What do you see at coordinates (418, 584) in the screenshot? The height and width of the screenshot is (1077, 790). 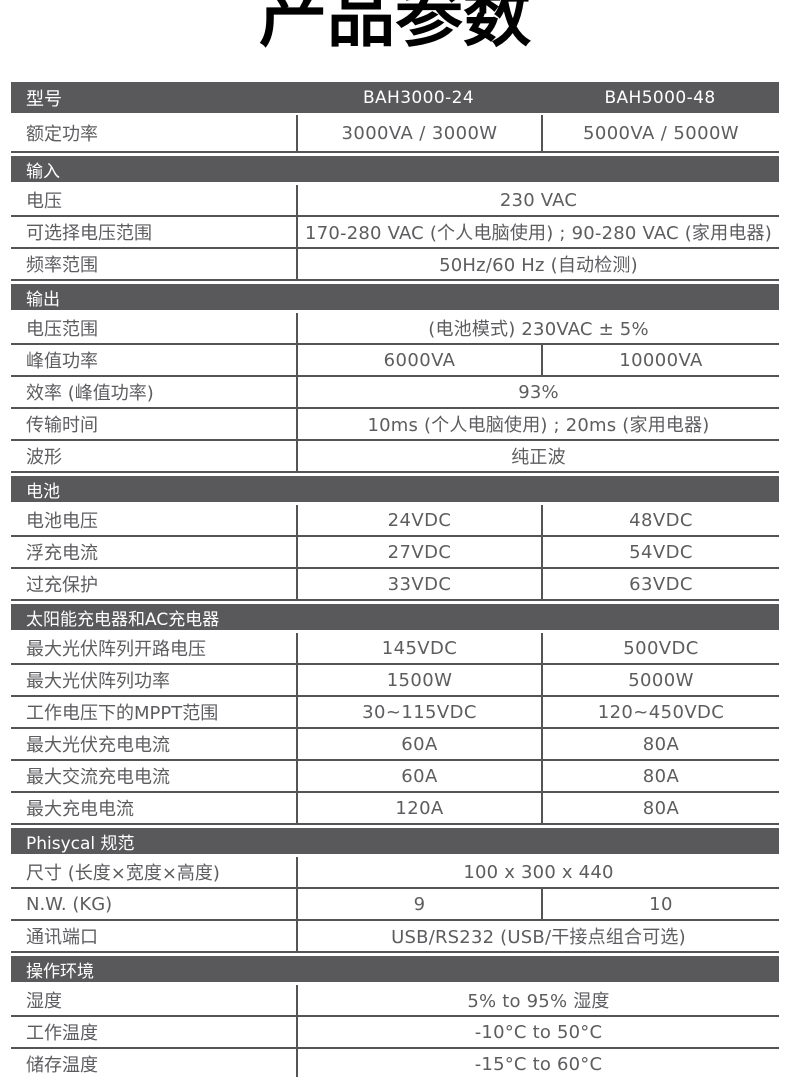 I see `row-value: 33VDC` at bounding box center [418, 584].